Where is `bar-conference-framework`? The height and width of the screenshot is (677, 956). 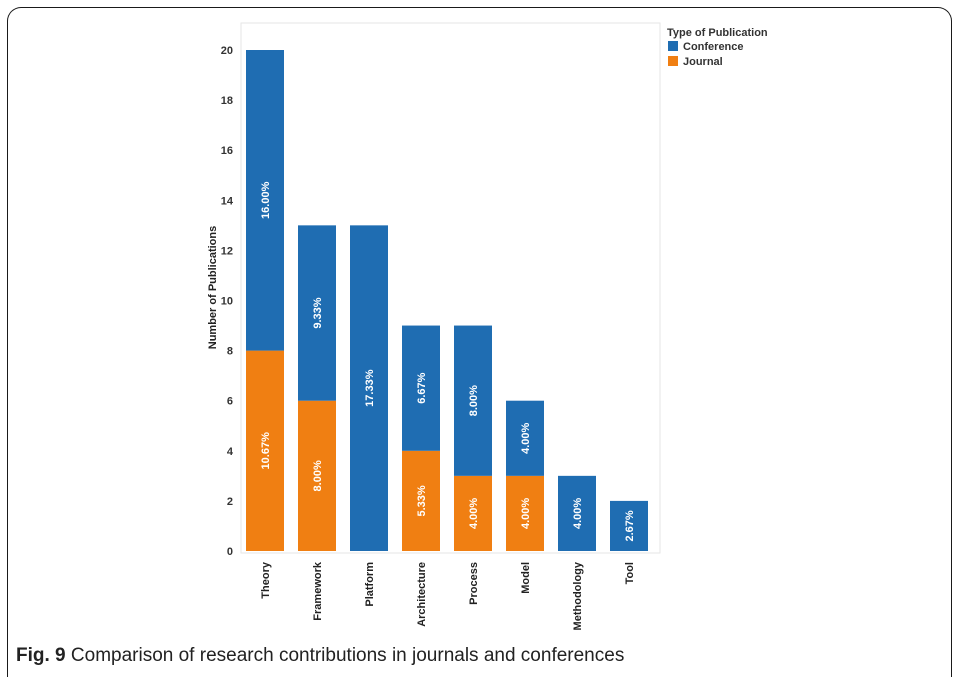
bar-conference-framework is located at coordinates (317, 313).